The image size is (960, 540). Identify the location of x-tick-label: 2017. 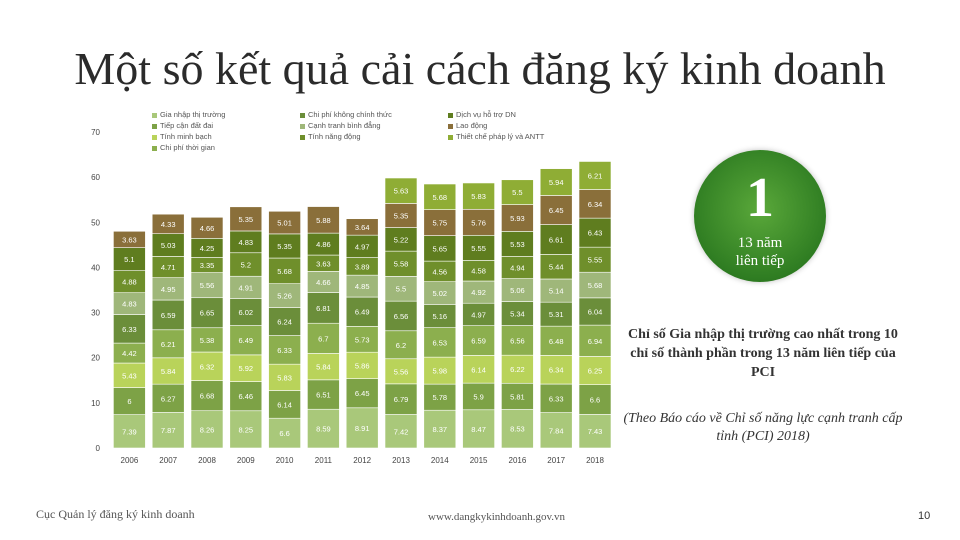
(556, 460).